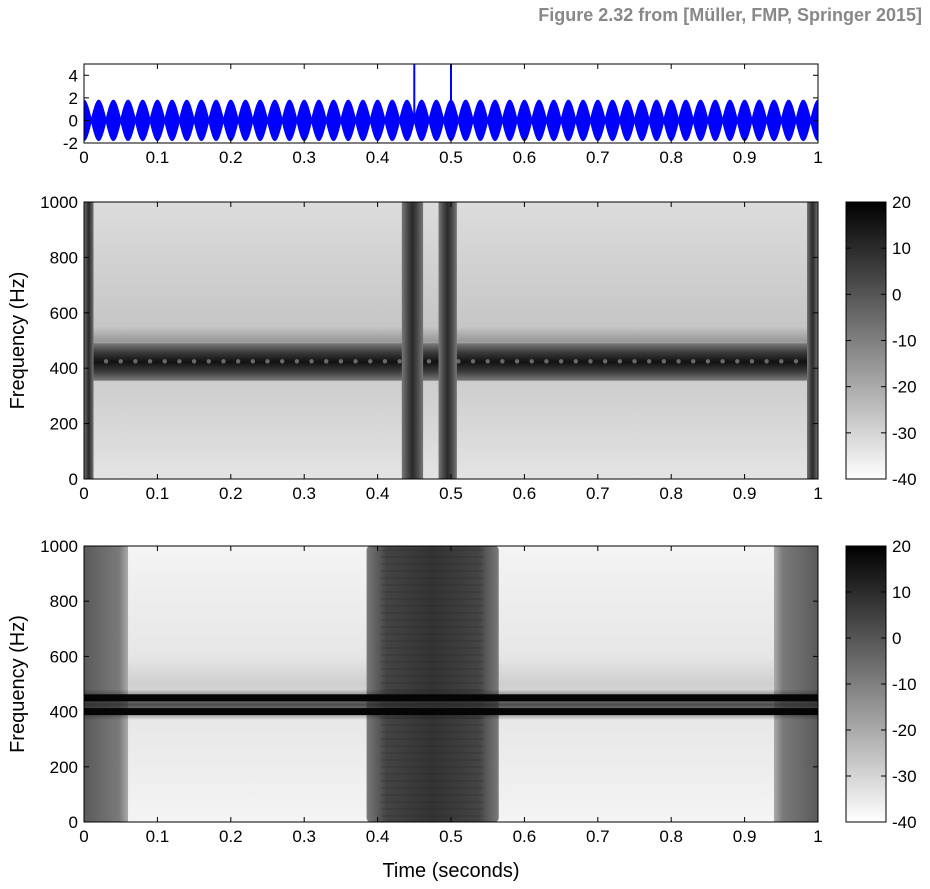 This screenshot has width=930, height=889. Describe the element at coordinates (525, 493) in the screenshot. I see `spectrogram-short-xtick-label: 0.6` at that location.